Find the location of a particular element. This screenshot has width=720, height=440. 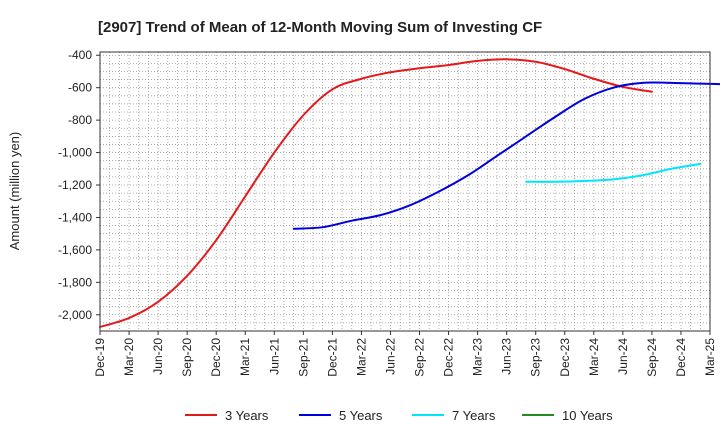

legend-label-7-years: 7 Years is located at coordinates (474, 415).